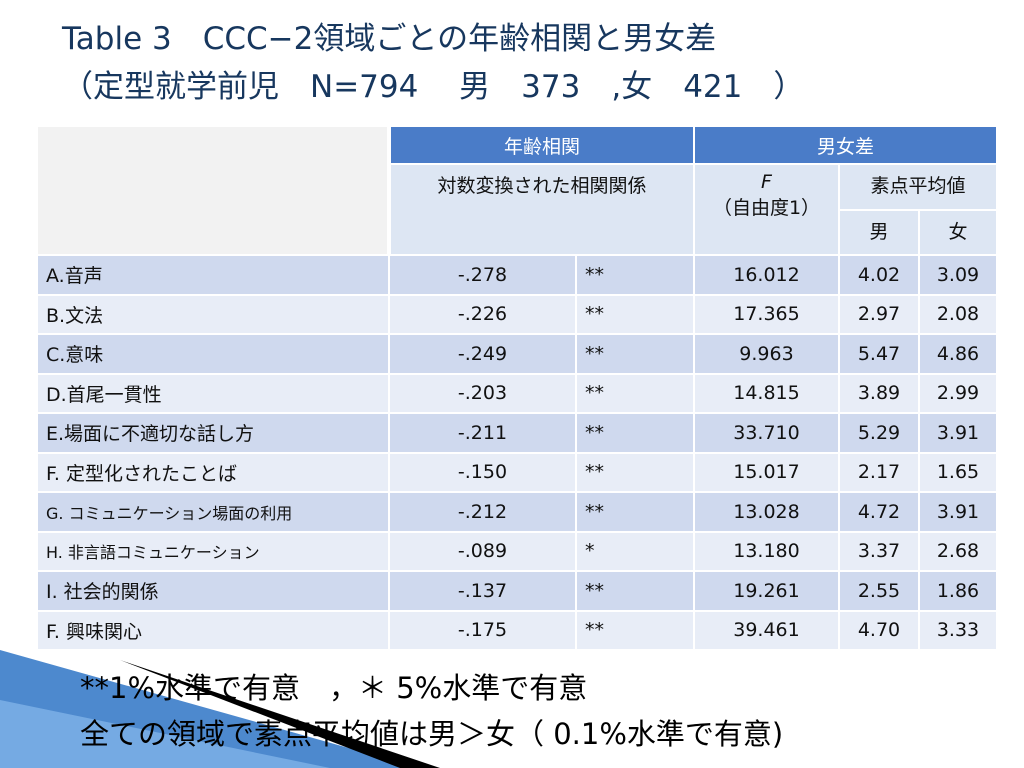 The image size is (1024, 768). What do you see at coordinates (482, 393) in the screenshot?
I see `correlation: -.203` at bounding box center [482, 393].